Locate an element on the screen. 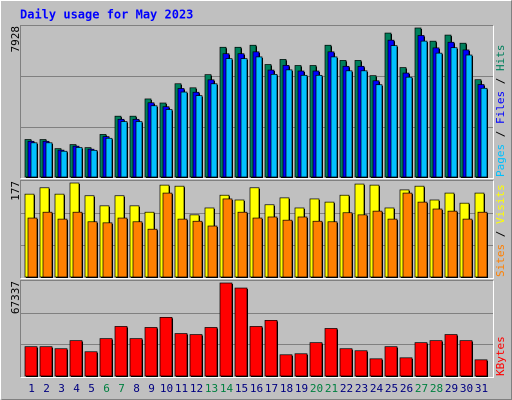 The height and width of the screenshot is (400, 512). x-tick-label: 27 is located at coordinates (421, 388).